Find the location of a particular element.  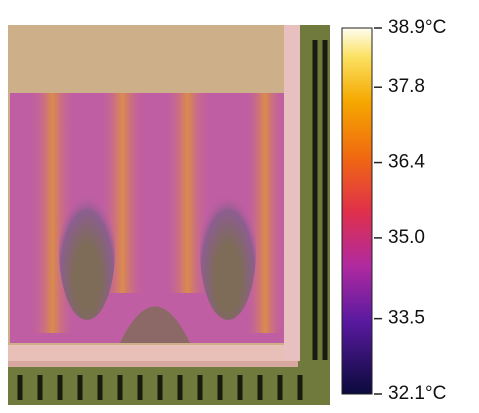

tick-label: 36.4 is located at coordinates (406, 162).